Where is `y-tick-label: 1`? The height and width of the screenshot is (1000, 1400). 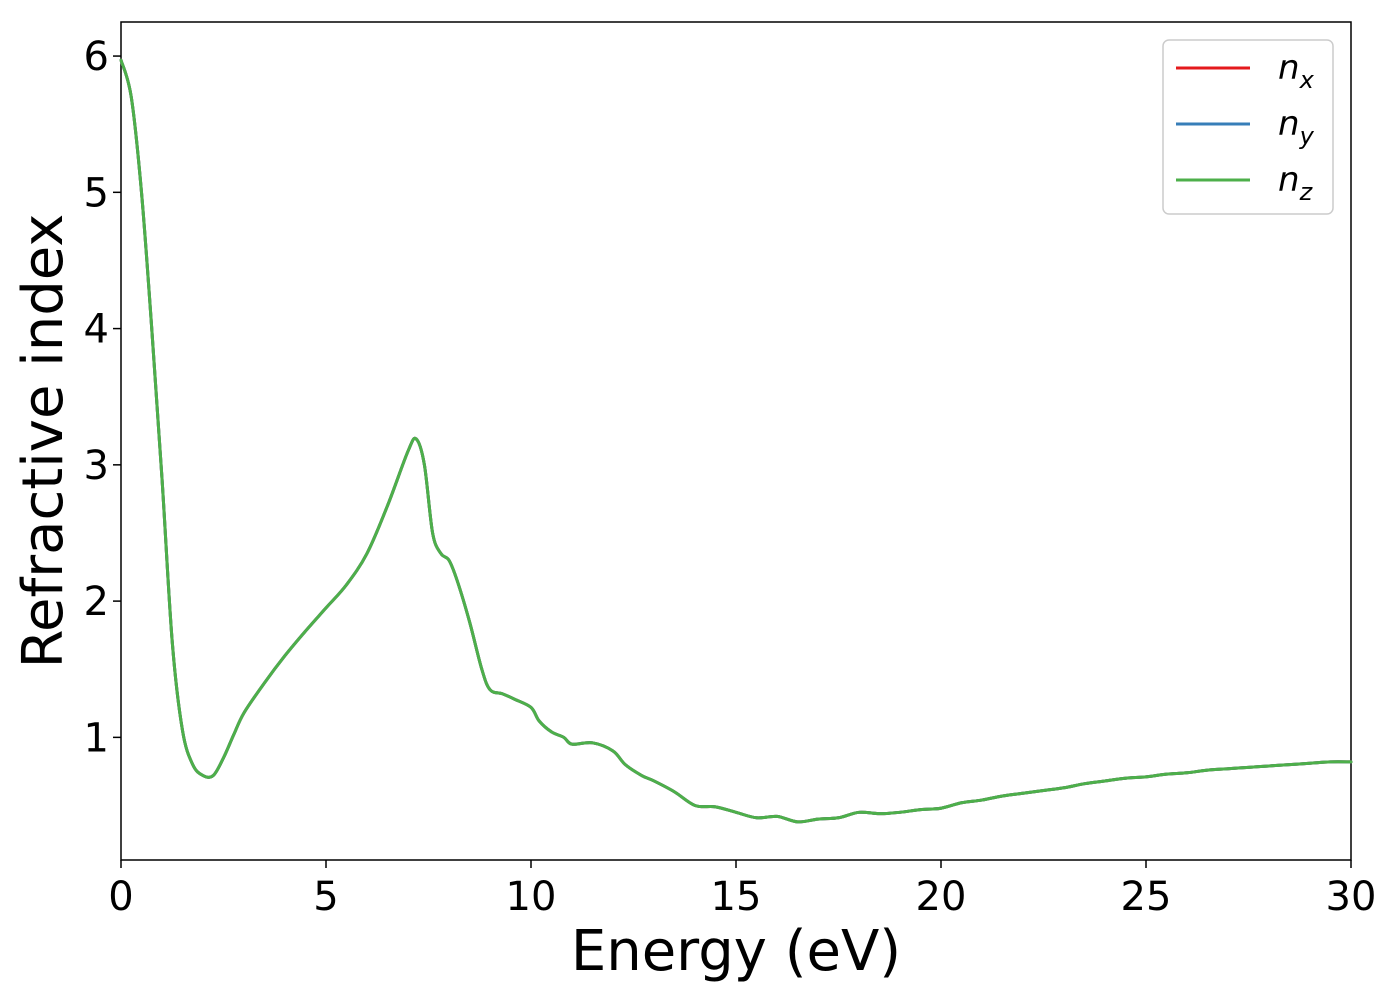
y-tick-label: 1 is located at coordinates (96, 738).